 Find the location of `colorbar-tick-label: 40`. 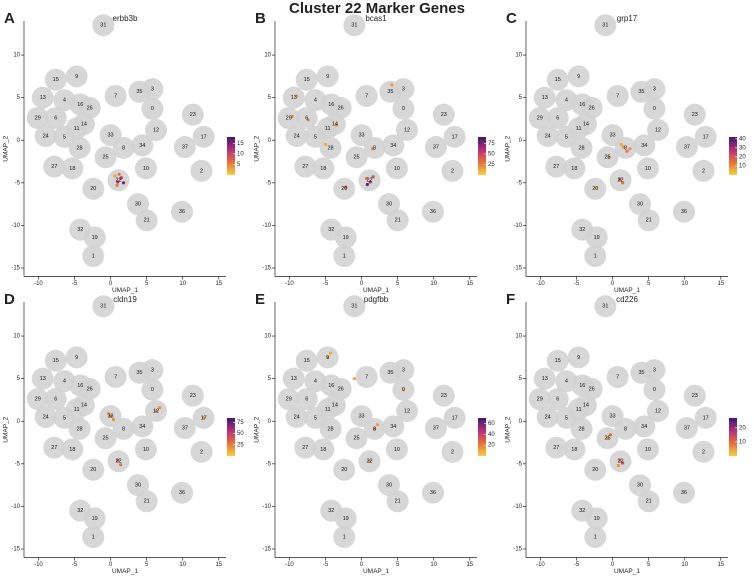

colorbar-tick-label: 40 is located at coordinates (742, 139).